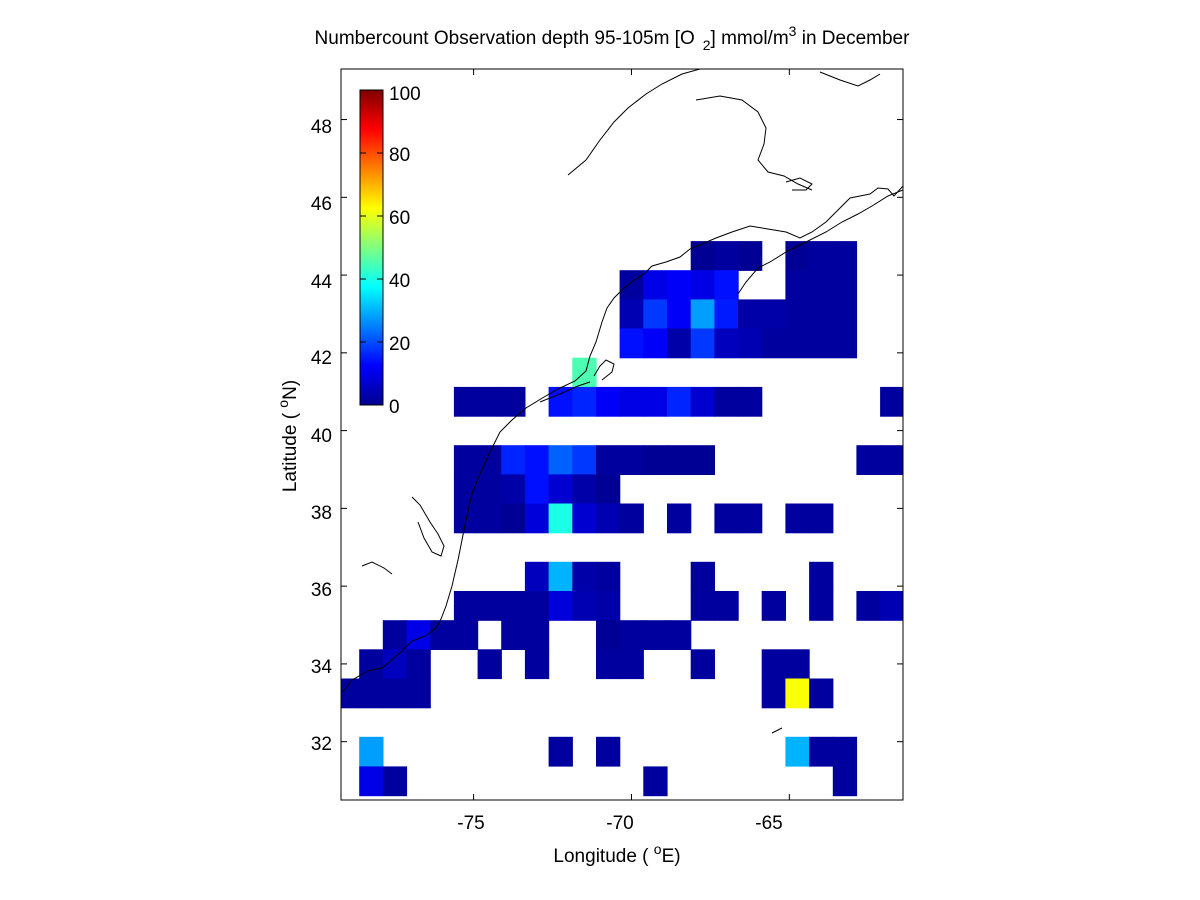 This screenshot has width=1200, height=900. Describe the element at coordinates (371, 247) in the screenshot. I see `colorbar-ticks` at that location.